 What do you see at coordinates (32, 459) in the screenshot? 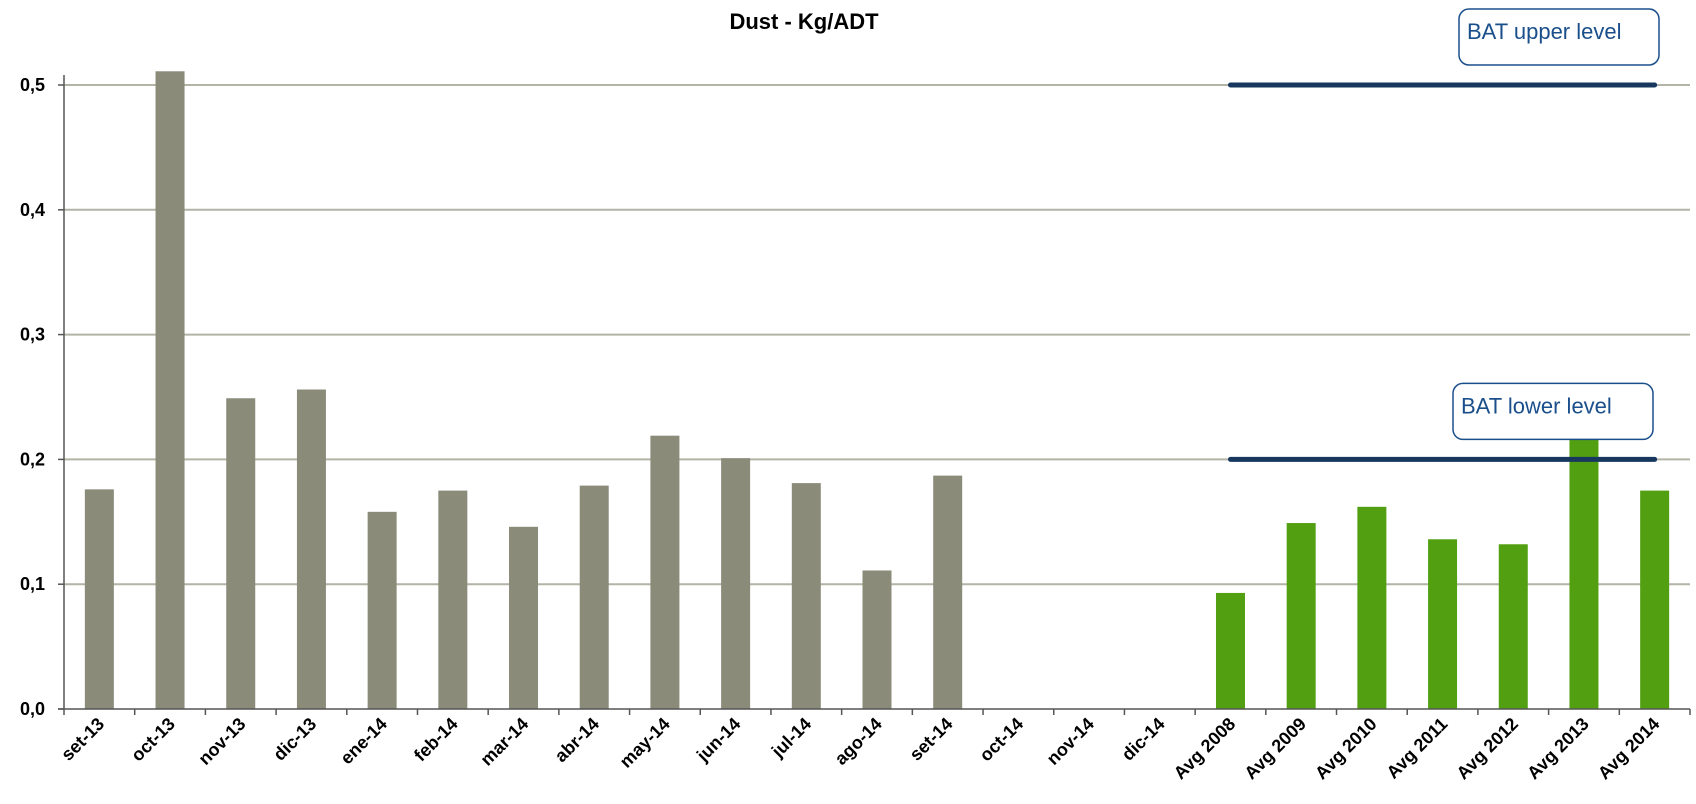
I see `y-tick-label: 0,2` at bounding box center [32, 459].